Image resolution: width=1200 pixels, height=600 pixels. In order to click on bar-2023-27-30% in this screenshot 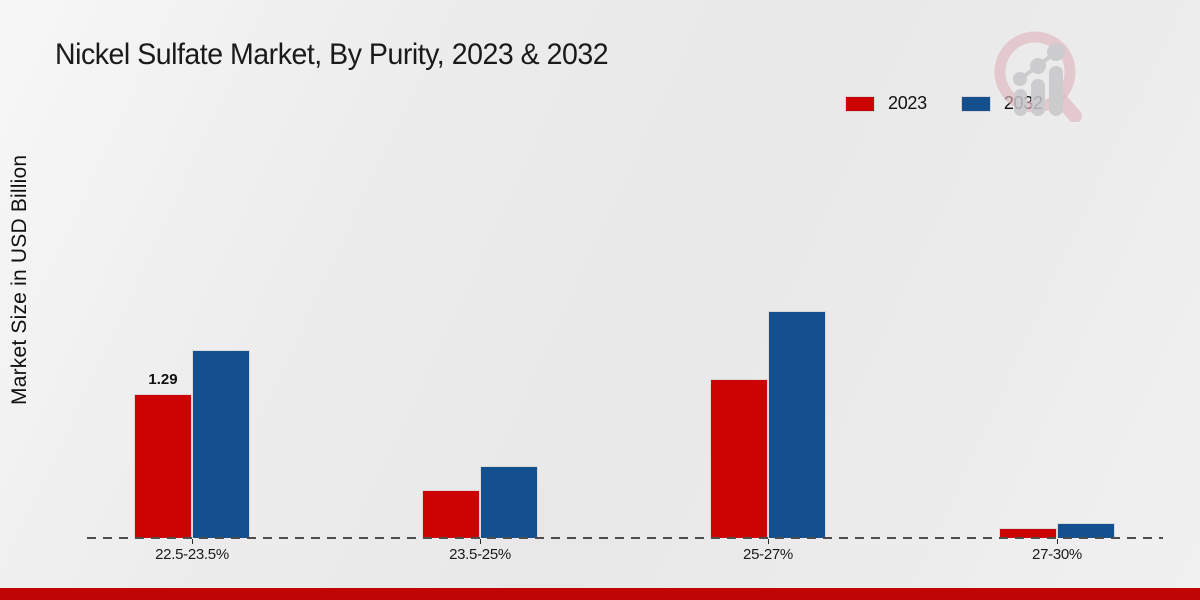, I will do `click(1028, 533)`.